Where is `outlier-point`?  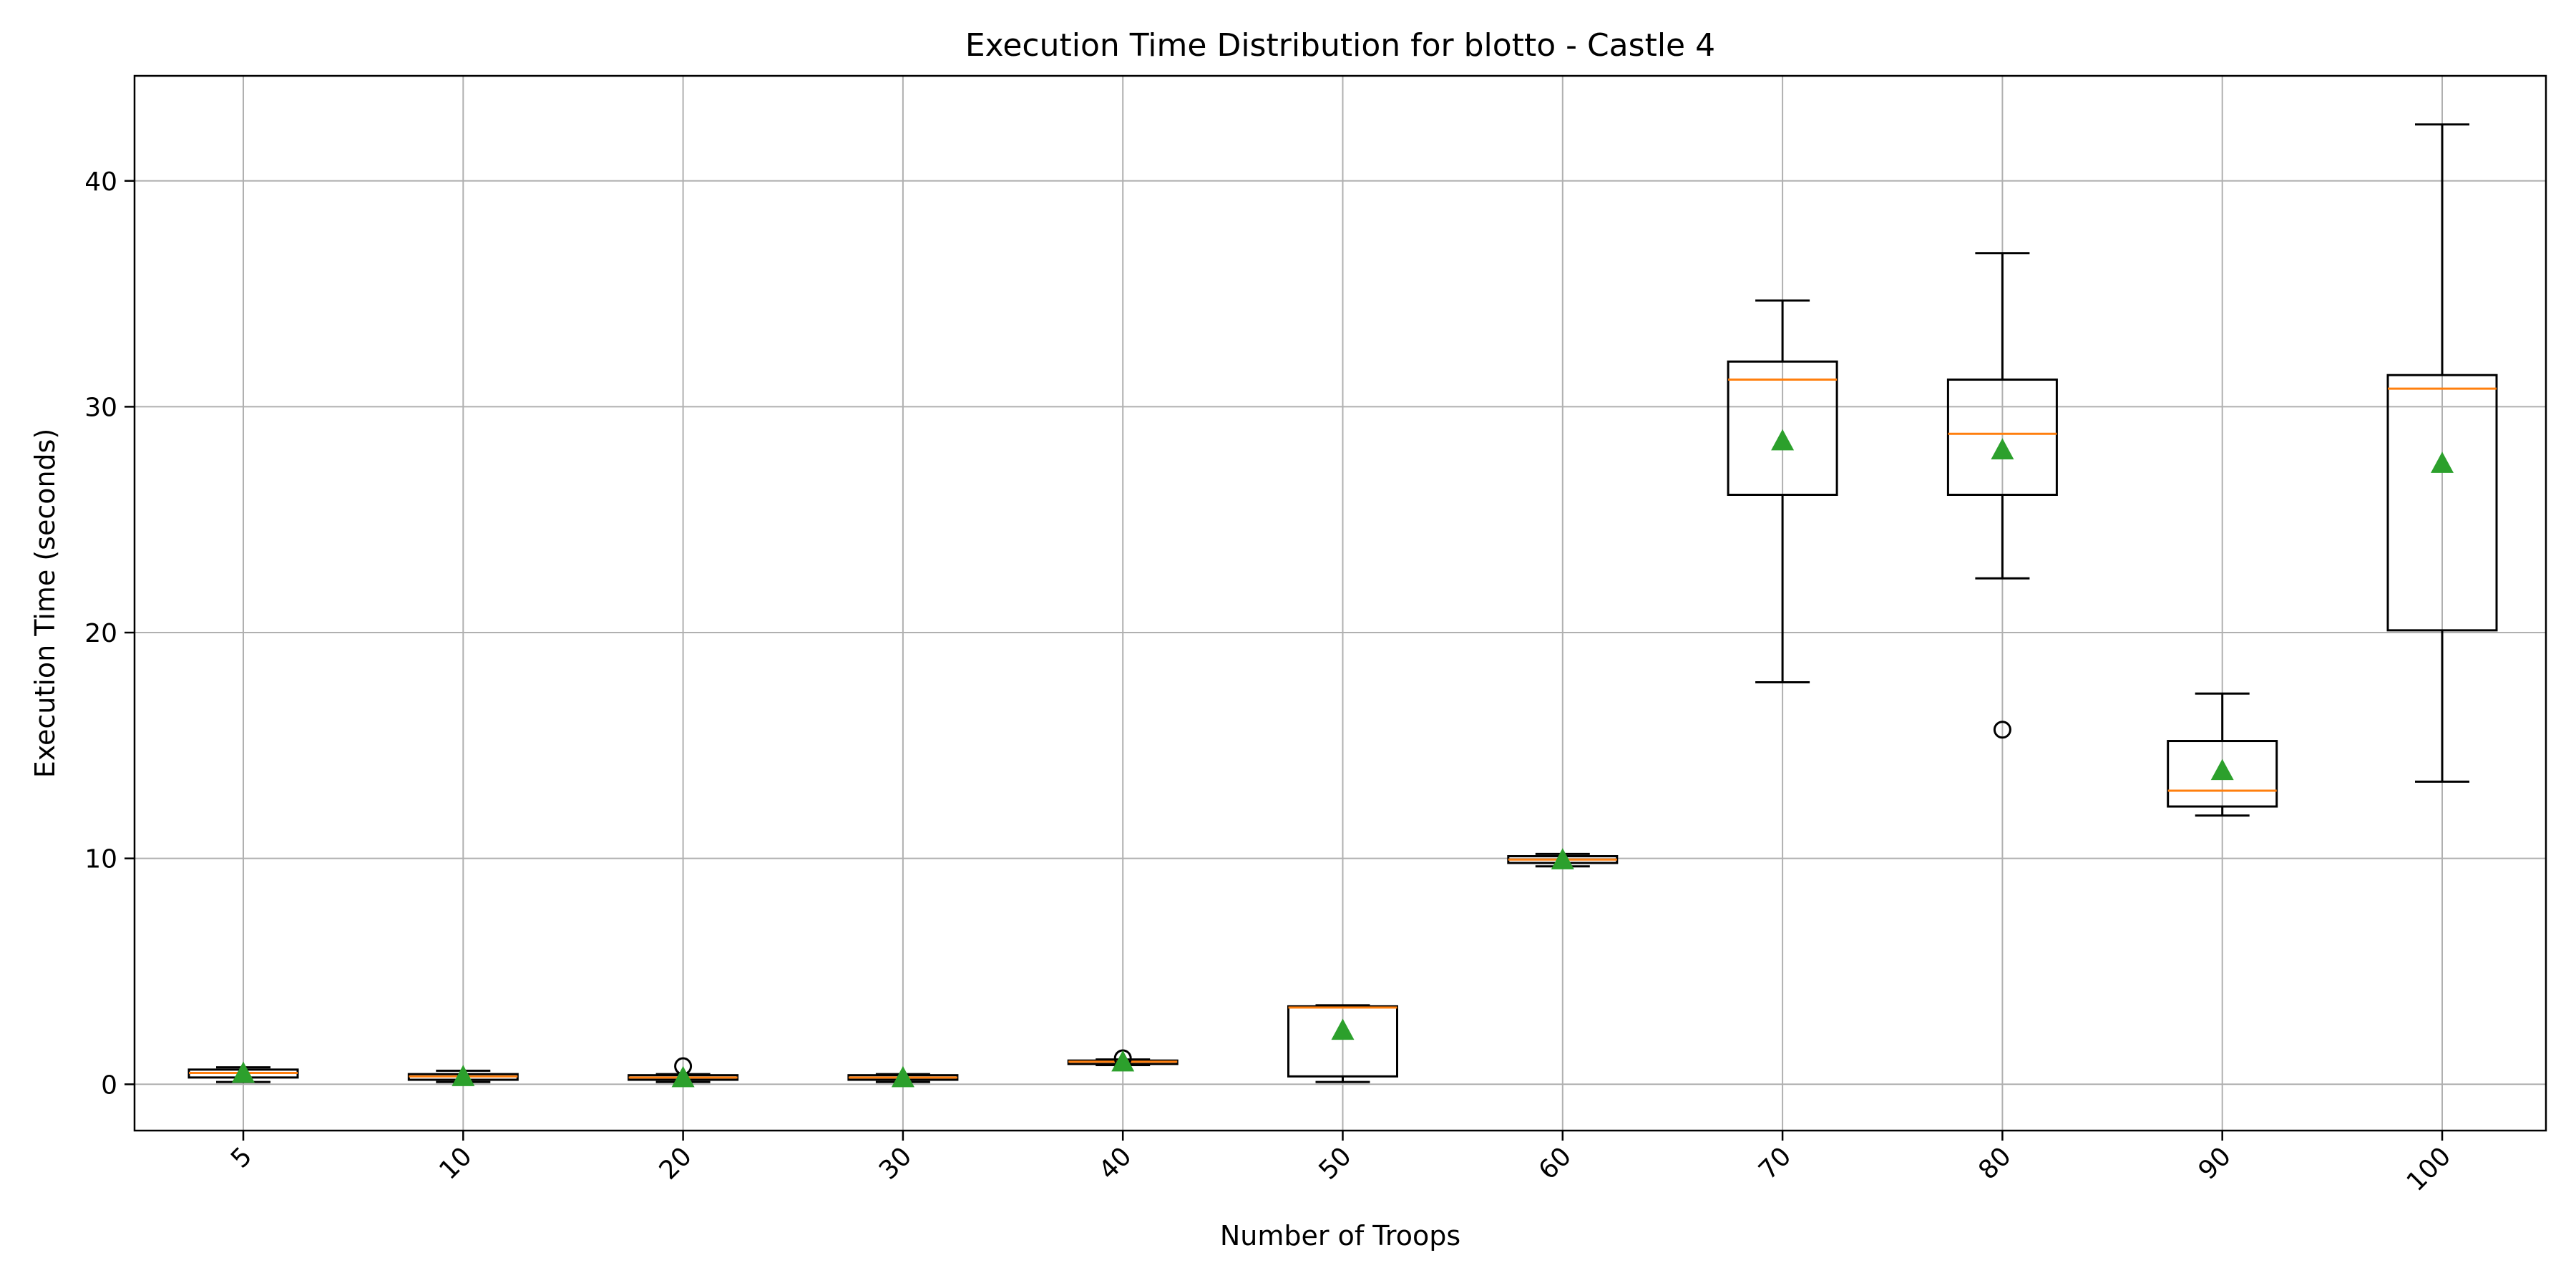 outlier-point is located at coordinates (2002, 730).